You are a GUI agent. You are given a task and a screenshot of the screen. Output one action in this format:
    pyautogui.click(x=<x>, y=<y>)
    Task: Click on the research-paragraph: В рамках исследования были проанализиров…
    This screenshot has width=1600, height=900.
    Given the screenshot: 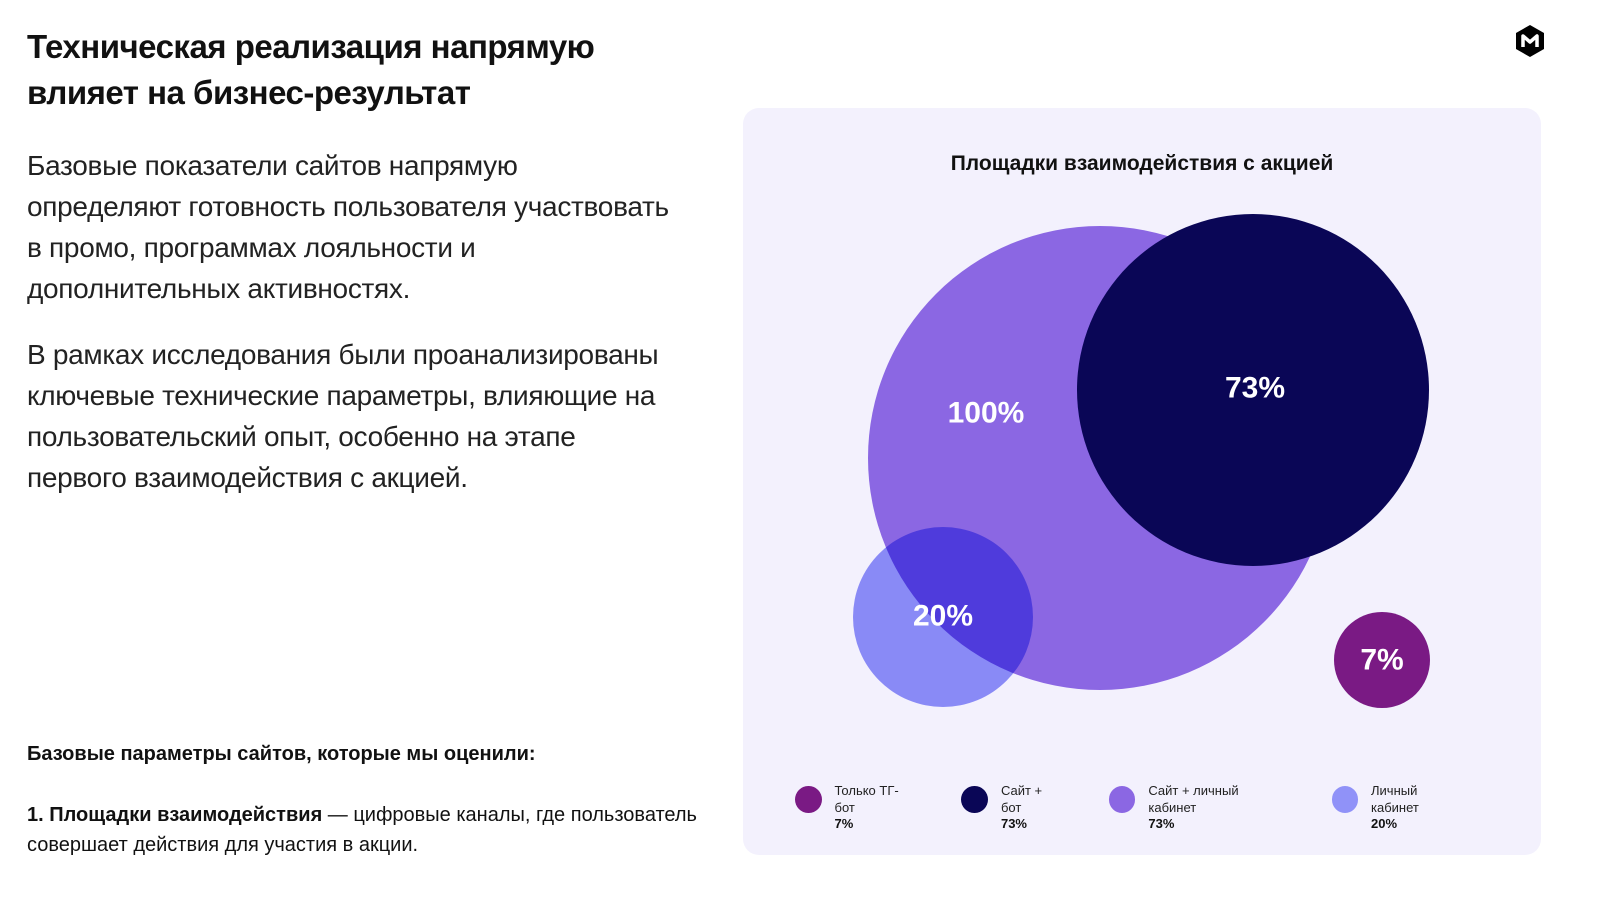 What is the action you would take?
    pyautogui.click(x=343, y=416)
    